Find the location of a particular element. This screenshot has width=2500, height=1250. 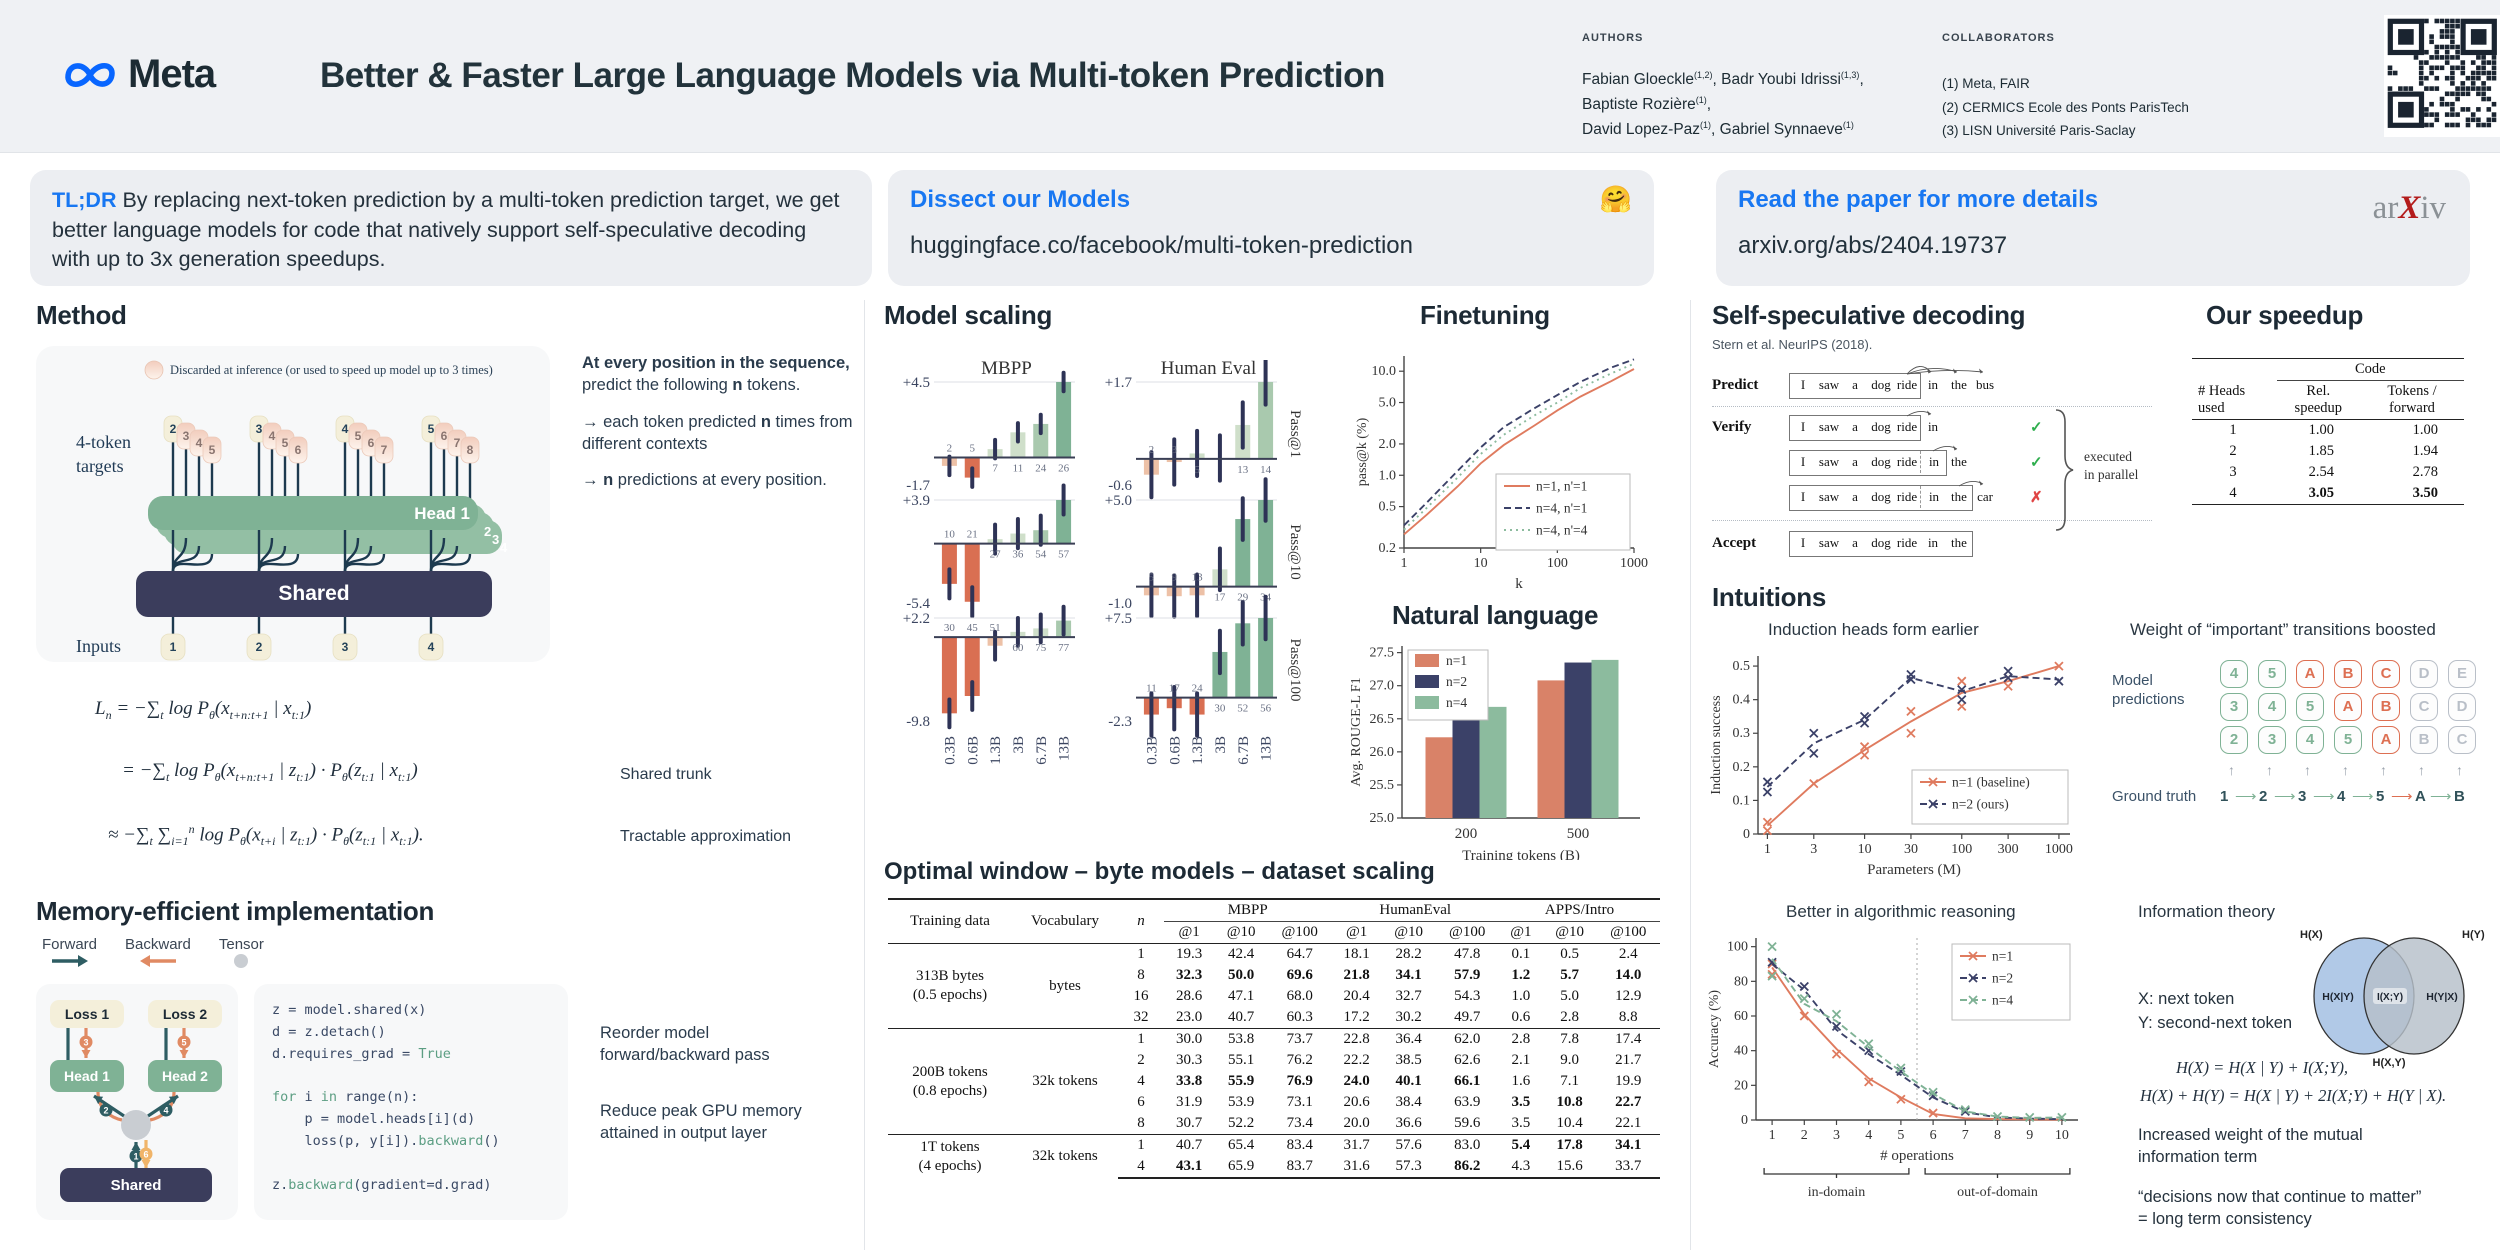

svg-text: -1.7 is located at coordinates (918, 486).